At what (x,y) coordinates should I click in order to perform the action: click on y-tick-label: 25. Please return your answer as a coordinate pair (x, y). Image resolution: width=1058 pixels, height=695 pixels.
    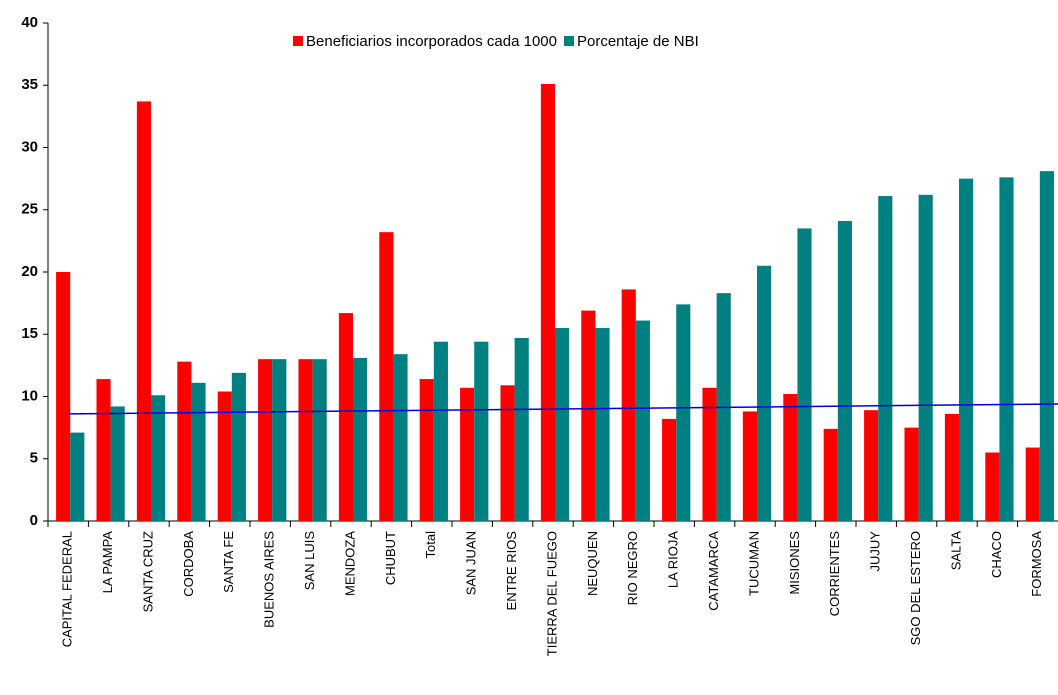
    Looking at the image, I should click on (29, 209).